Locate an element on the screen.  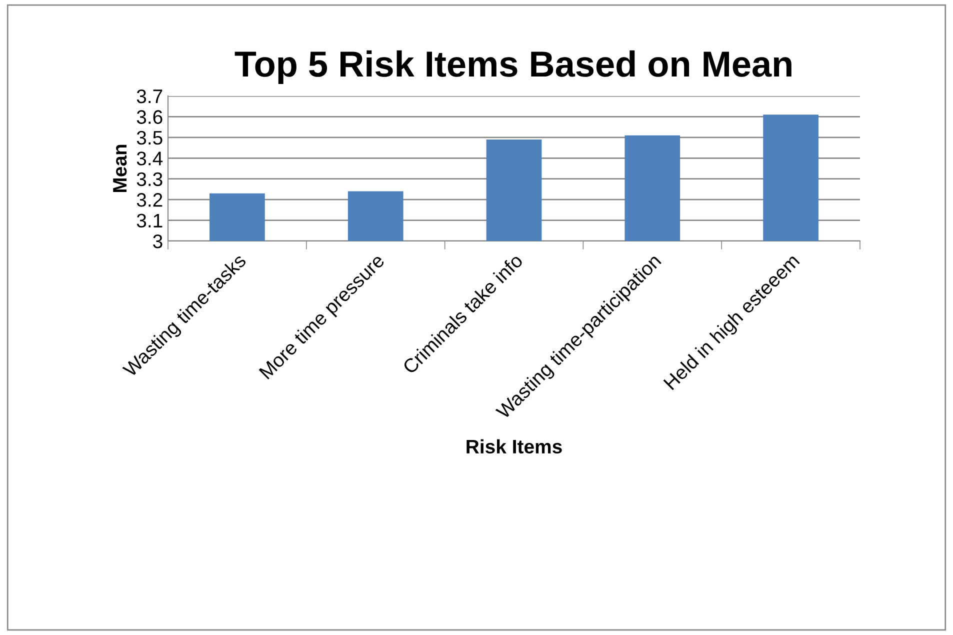
y-tick-label: 3.1 is located at coordinates (149, 221).